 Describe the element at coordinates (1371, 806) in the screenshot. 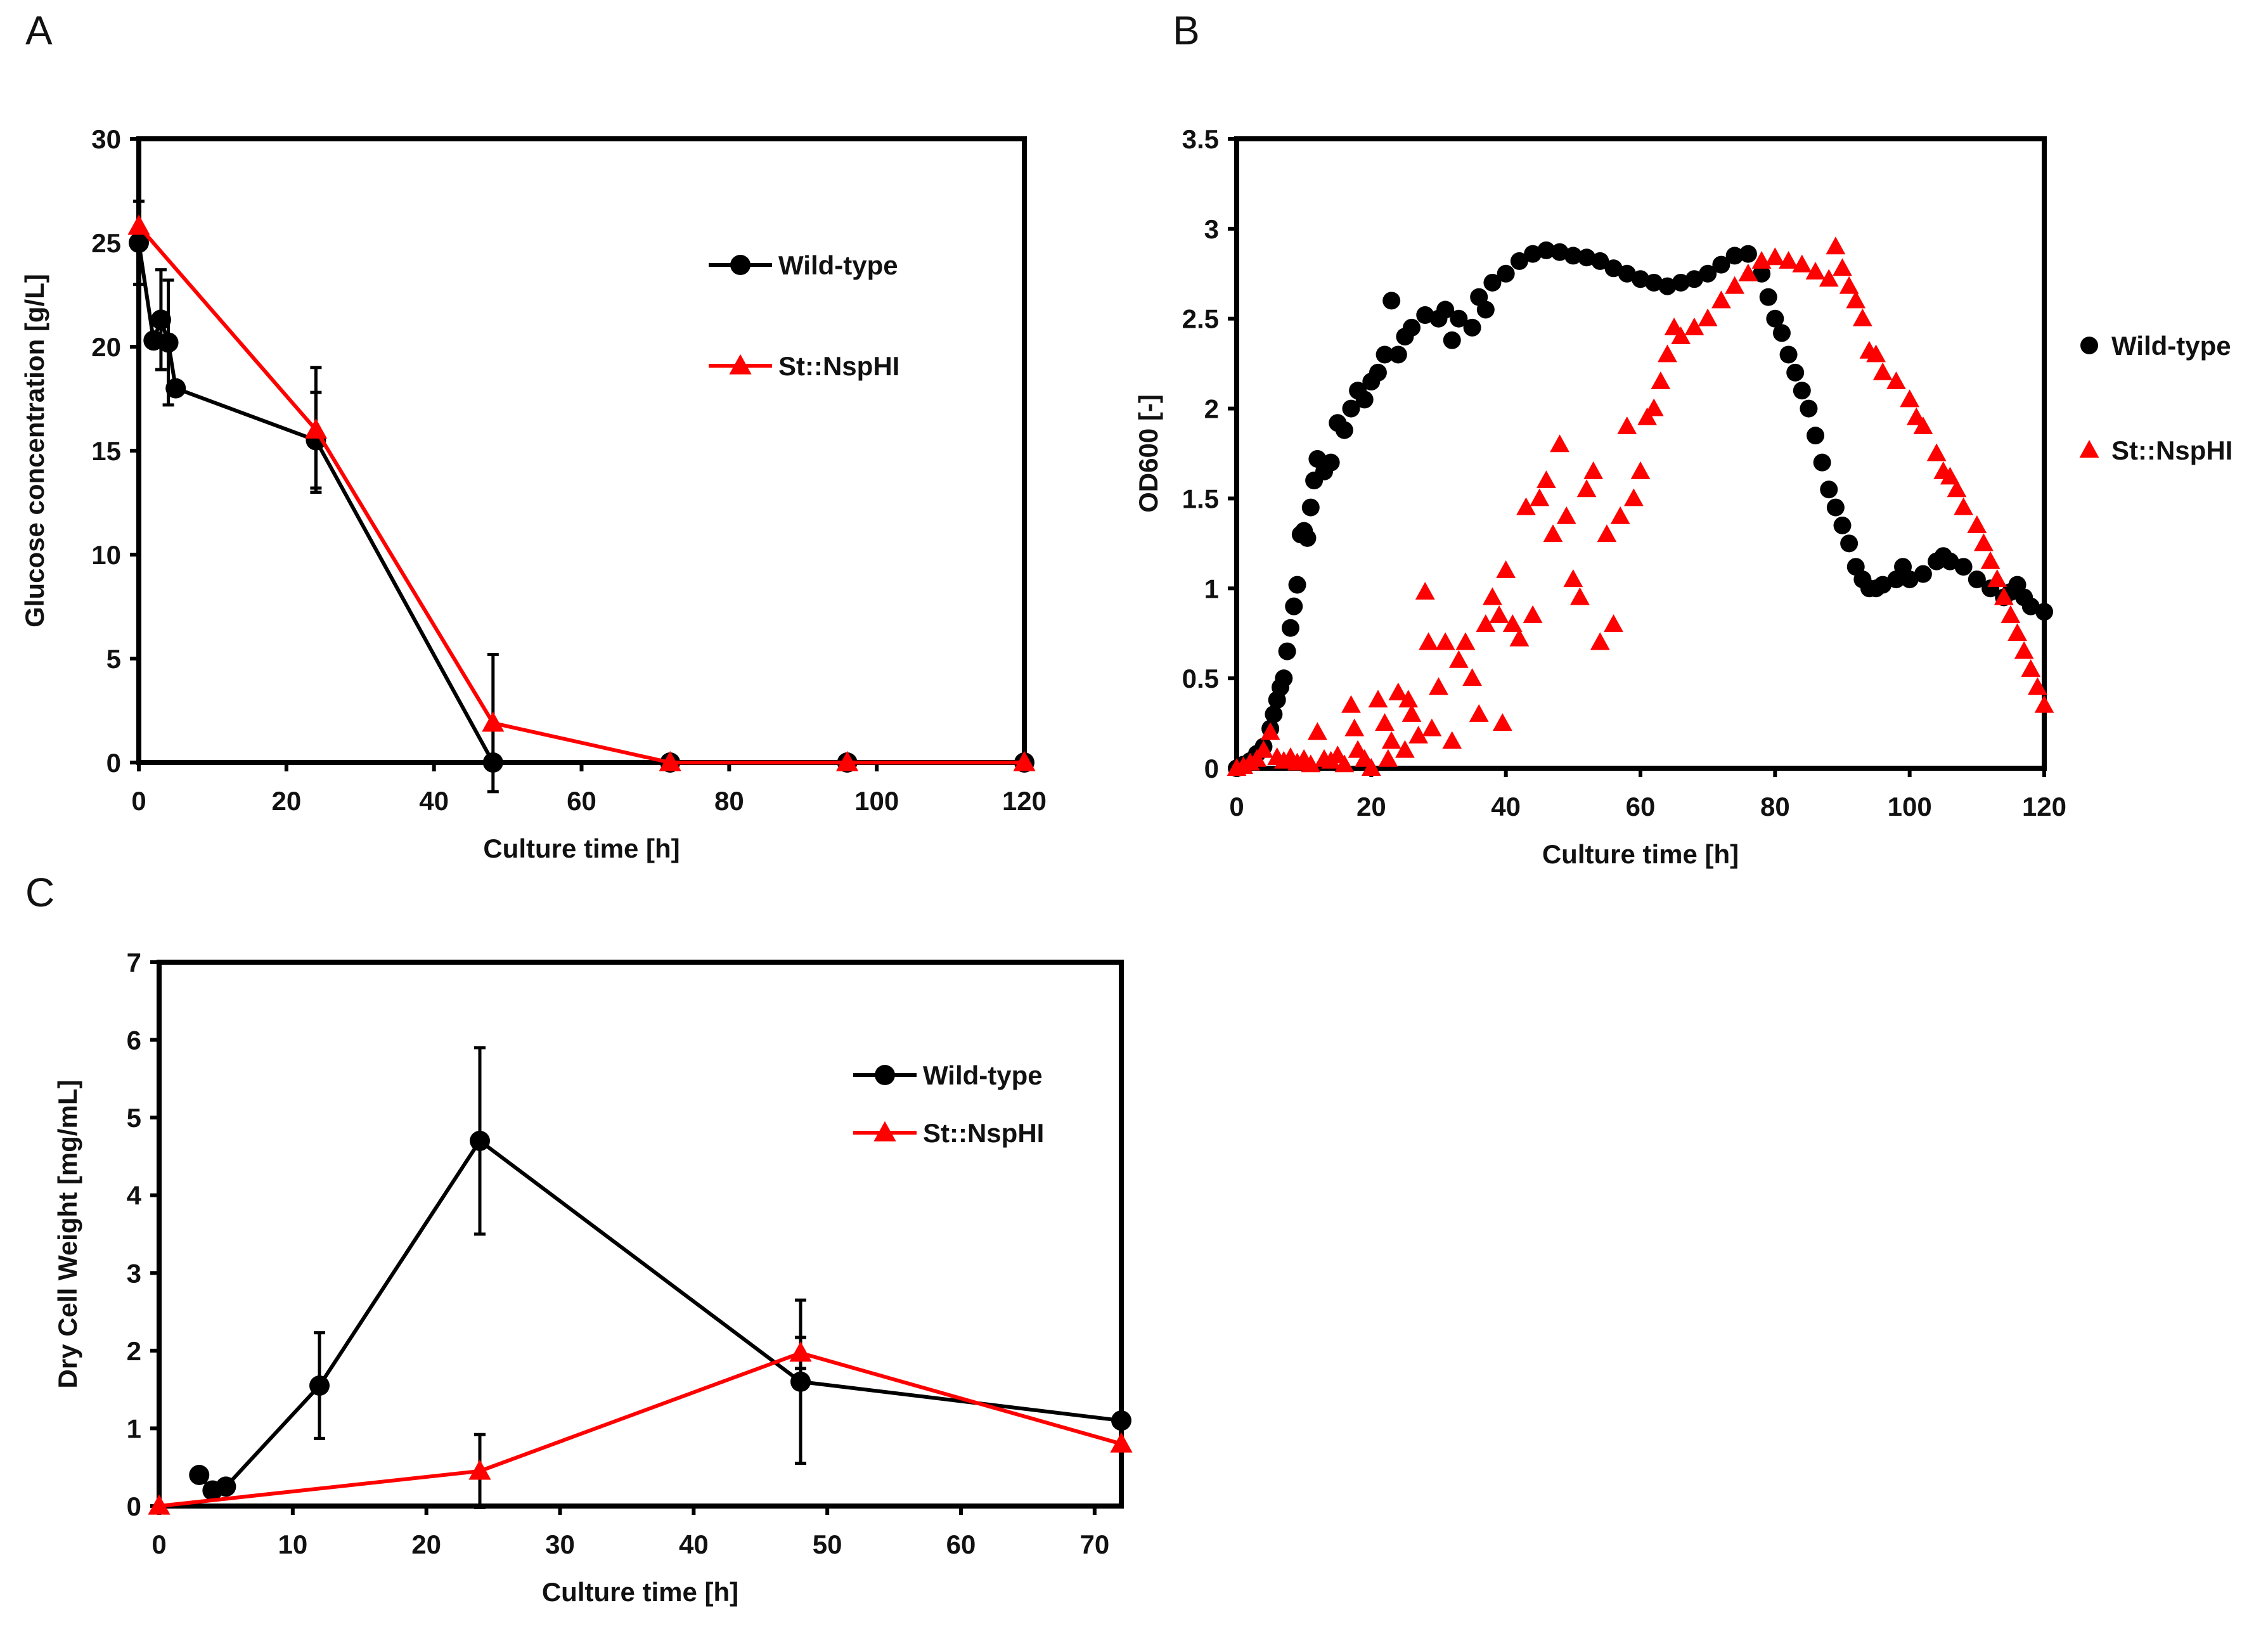

I see `x-tick-label: 20` at that location.